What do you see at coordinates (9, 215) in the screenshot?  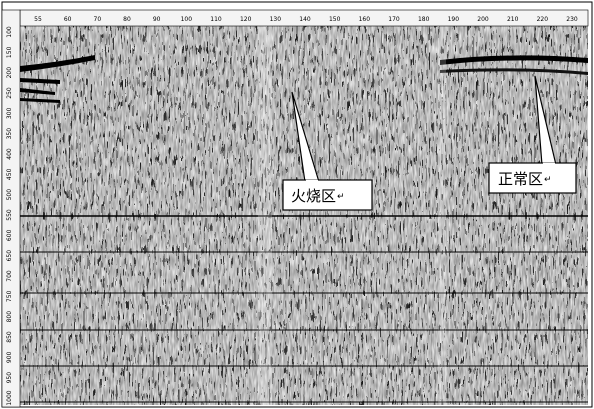 I see `y-tick-label: 550` at bounding box center [9, 215].